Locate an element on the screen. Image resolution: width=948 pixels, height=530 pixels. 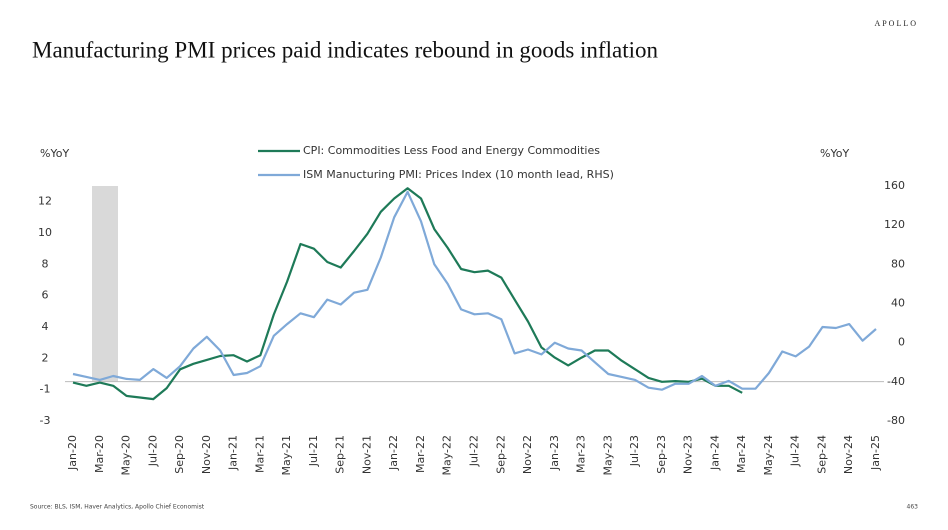
y-tick-label: 2 is located at coordinates (45, 357).